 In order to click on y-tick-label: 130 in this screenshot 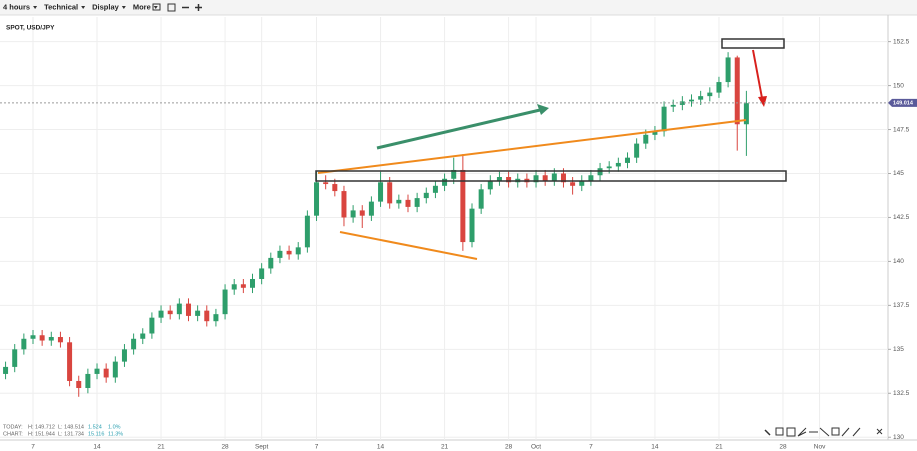, I will do `click(898, 437)`.